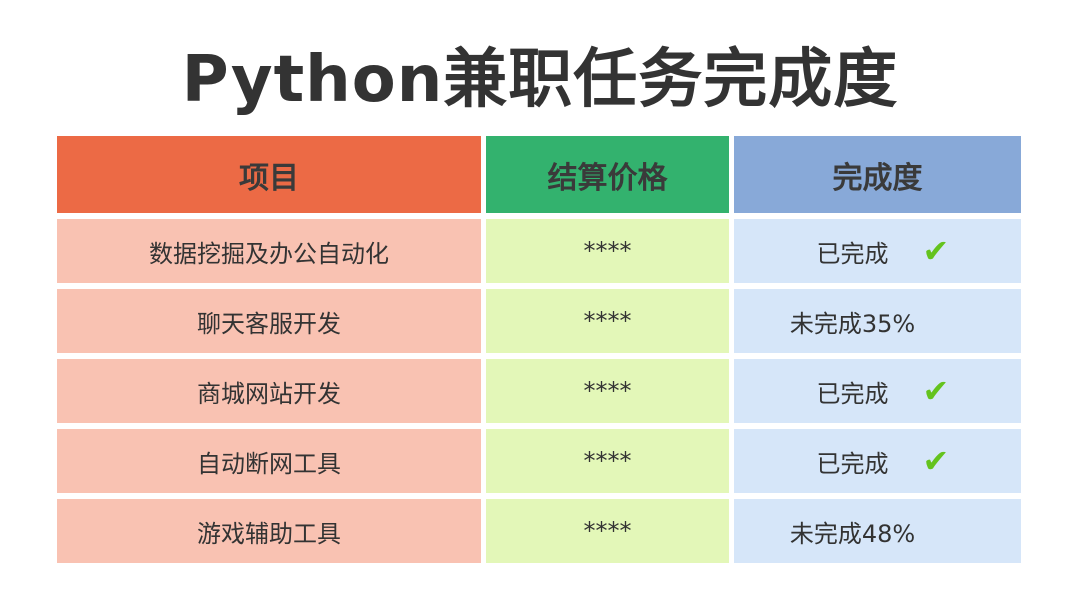 The width and height of the screenshot is (1080, 608). What do you see at coordinates (269, 463) in the screenshot?
I see `project-name: 自动断网工具` at bounding box center [269, 463].